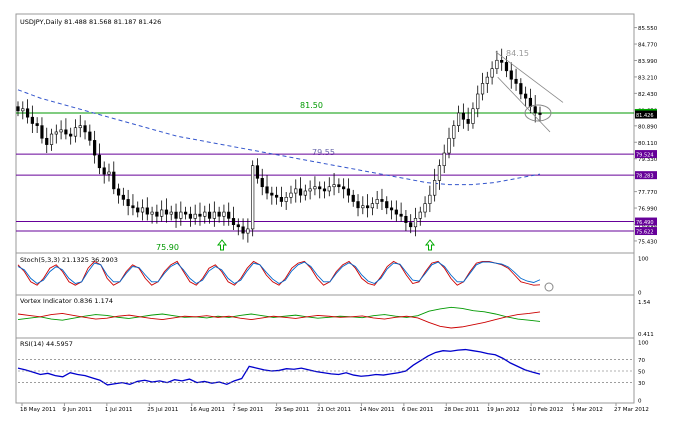 The width and height of the screenshot is (684, 423). Describe the element at coordinates (247, 410) in the screenshot. I see `x-tick-label: 7 Sep 2011` at that location.